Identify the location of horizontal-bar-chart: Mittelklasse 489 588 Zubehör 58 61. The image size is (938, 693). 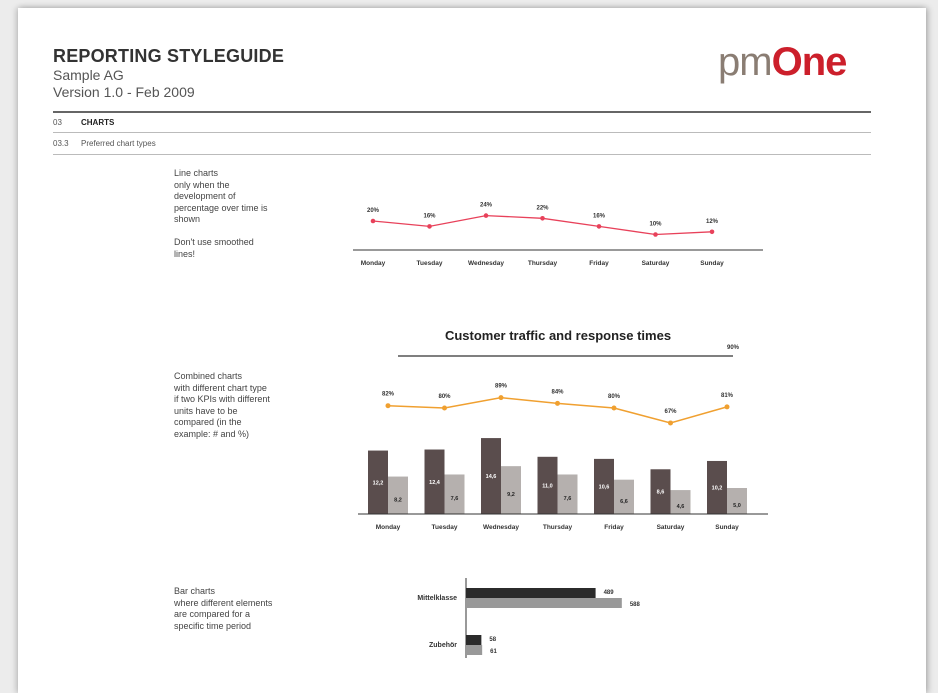
(529, 618).